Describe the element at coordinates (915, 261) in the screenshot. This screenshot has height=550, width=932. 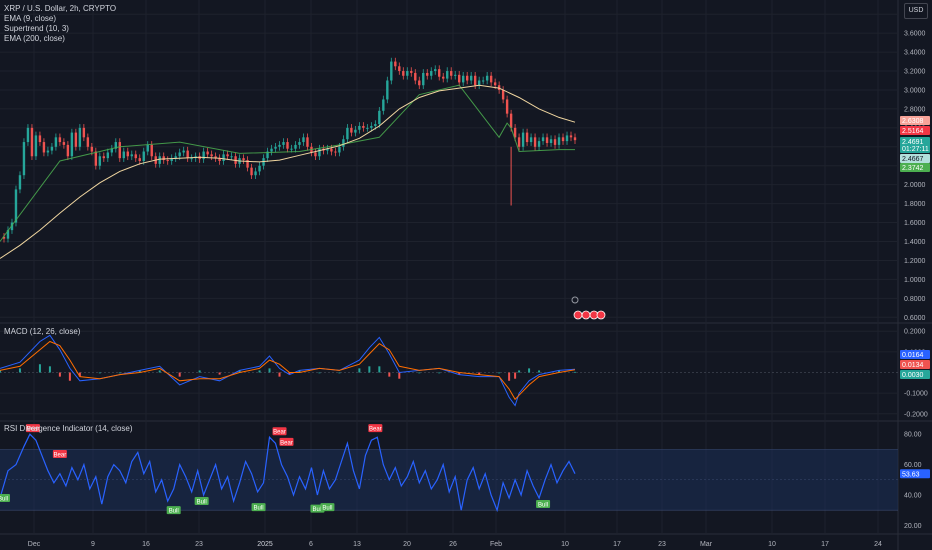
I see `y-tick-label: 1.2000` at that location.